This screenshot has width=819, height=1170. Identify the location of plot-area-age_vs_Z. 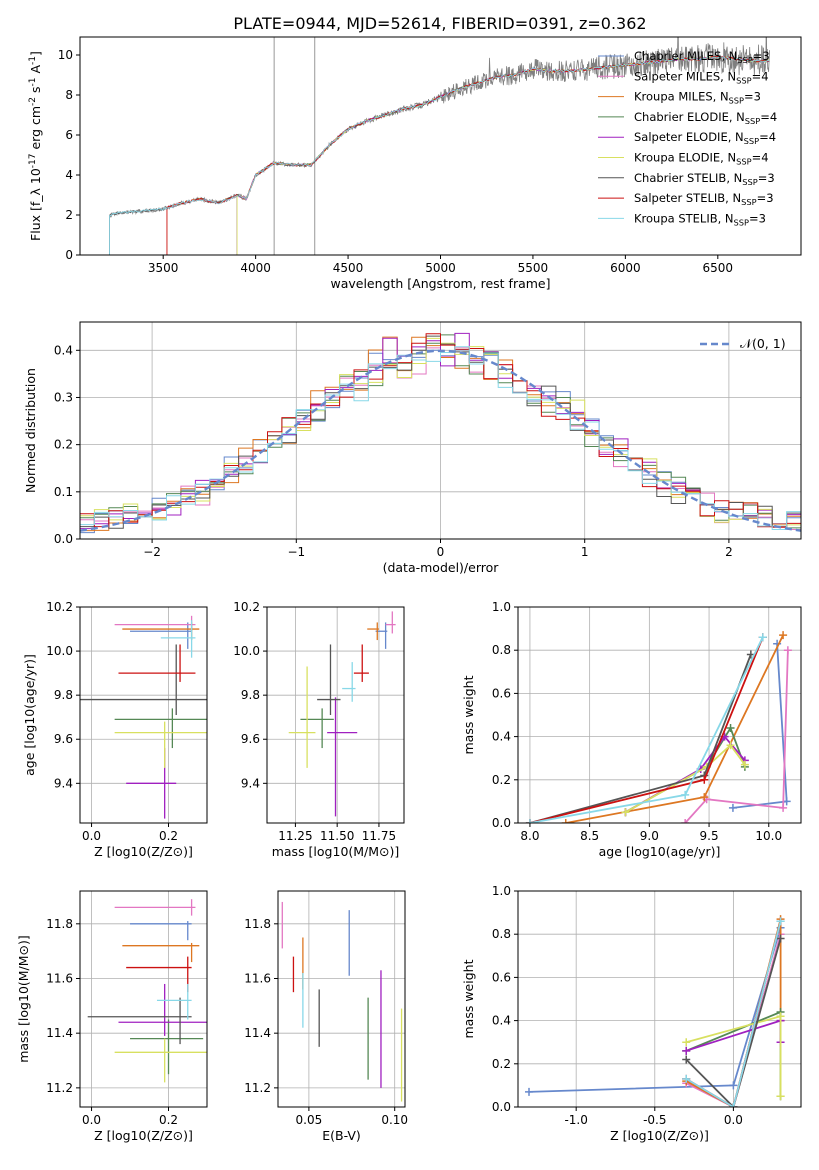
(143, 717).